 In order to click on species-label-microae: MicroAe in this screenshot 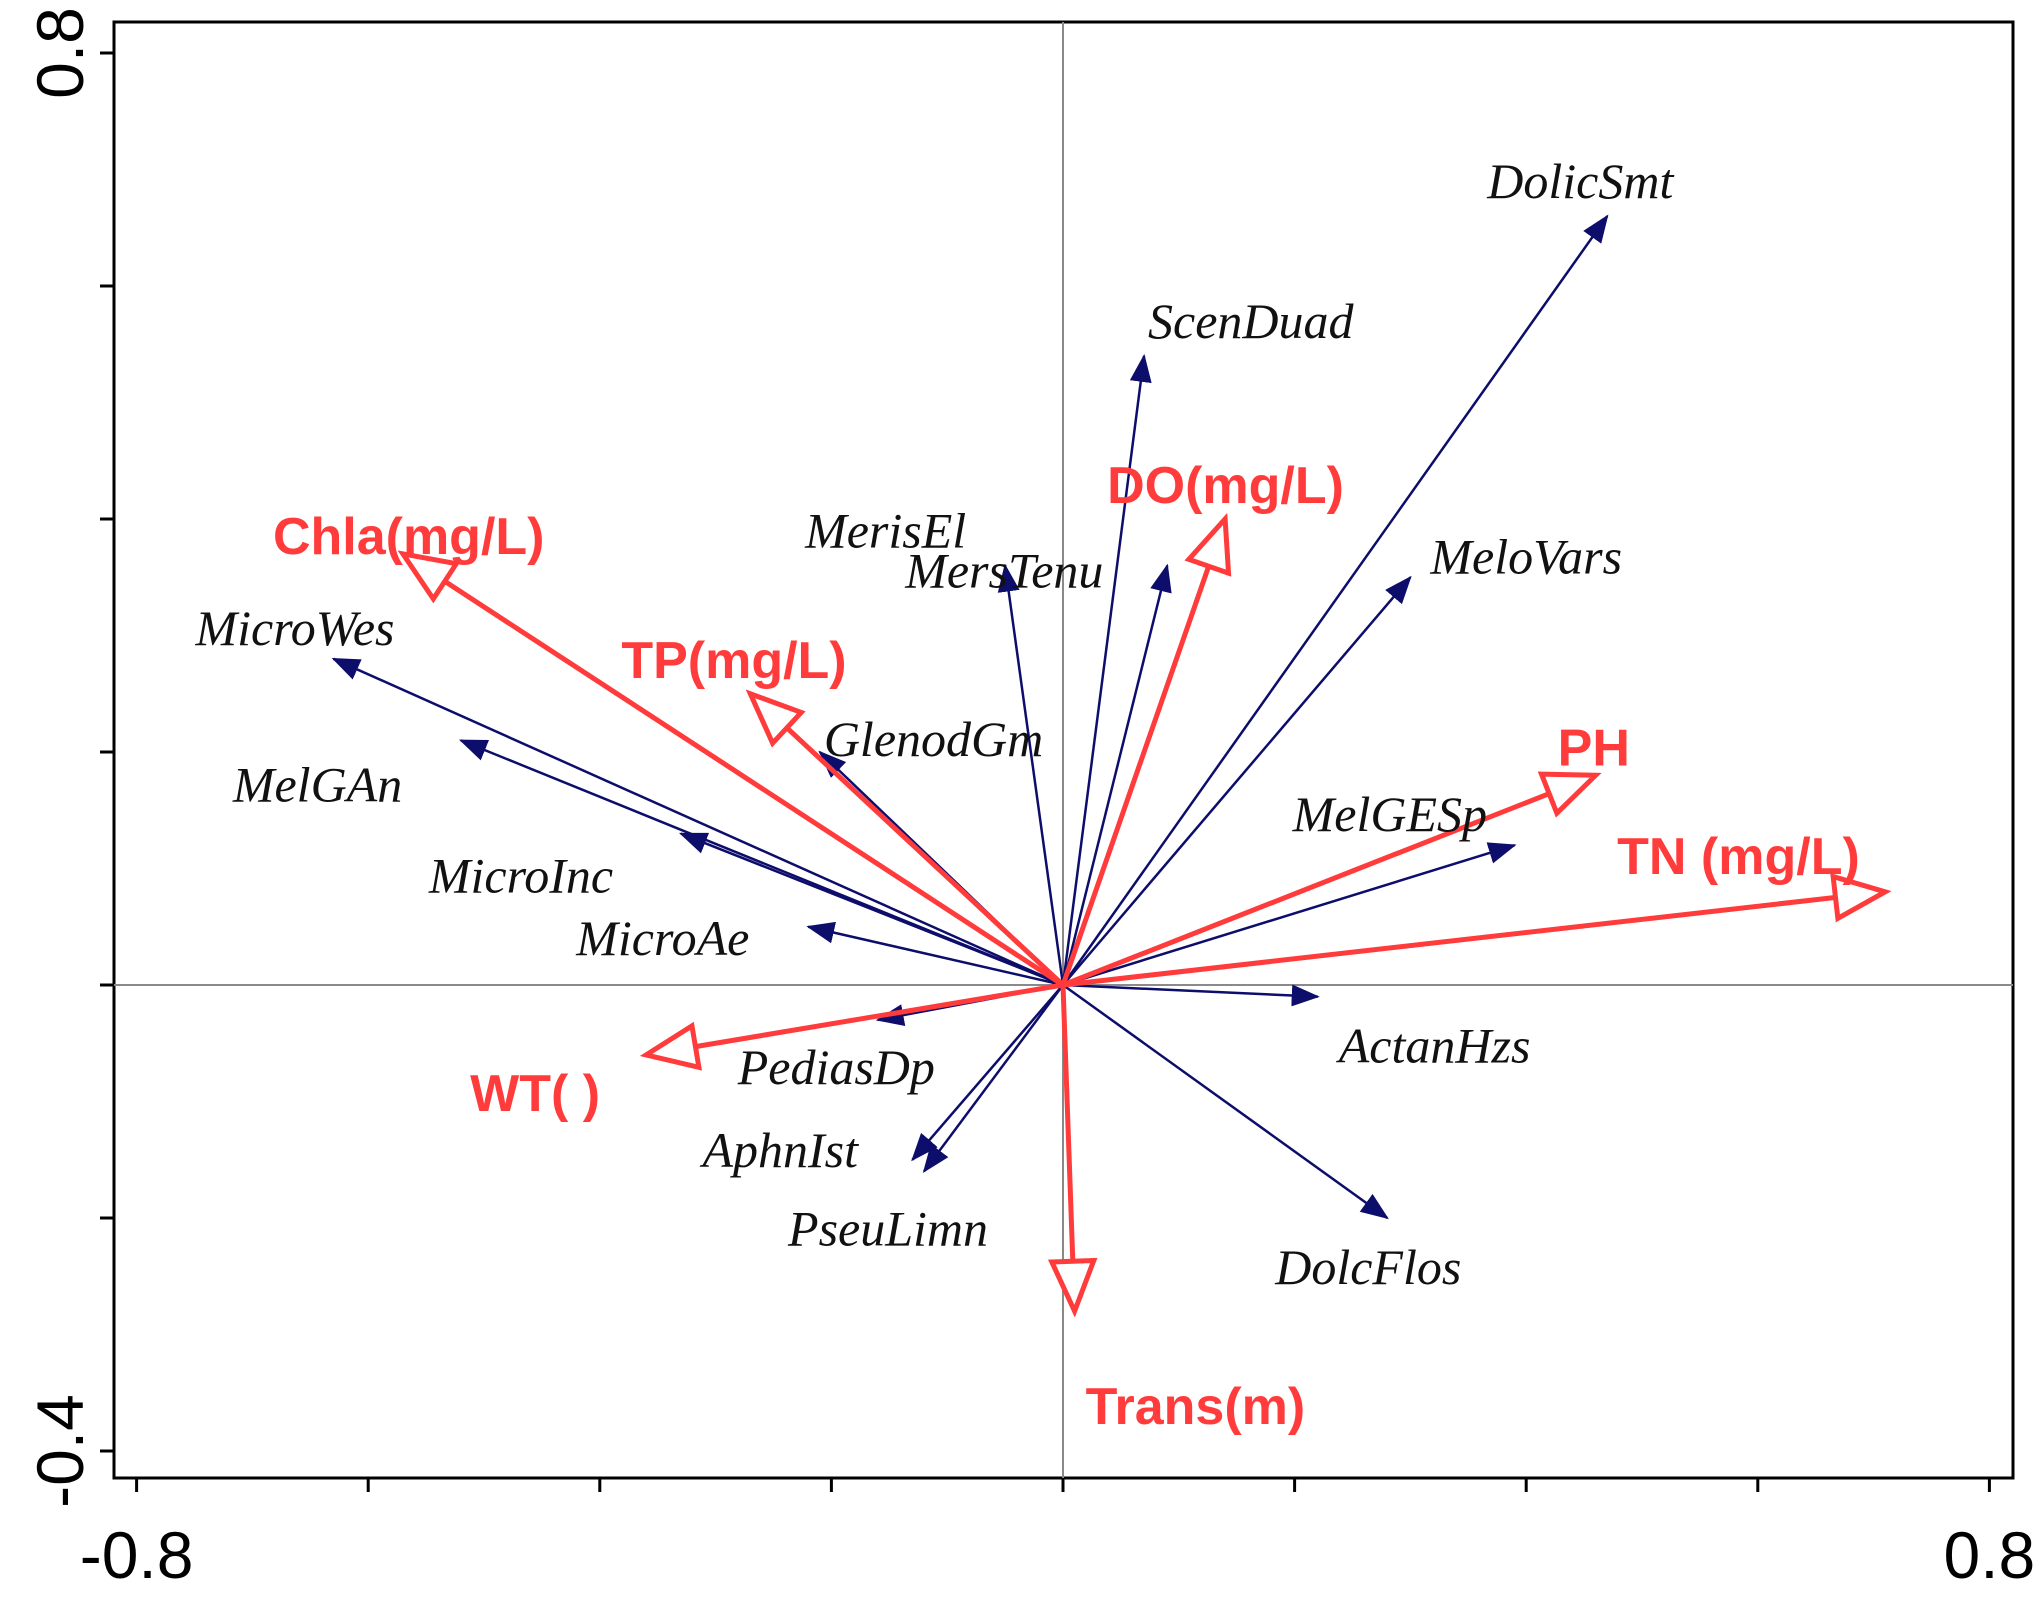, I will do `click(662, 938)`.